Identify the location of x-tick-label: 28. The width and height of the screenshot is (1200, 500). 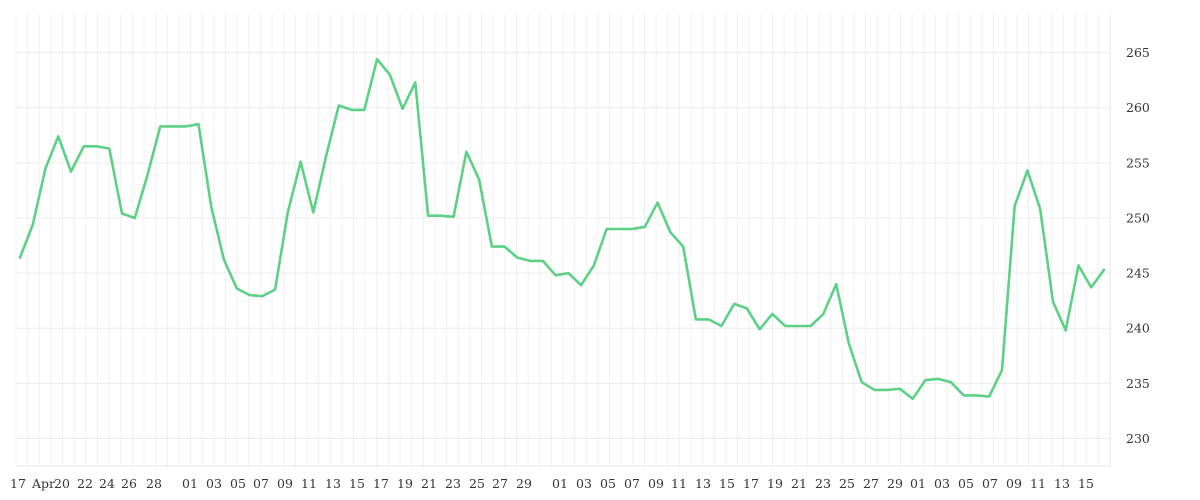
(154, 483).